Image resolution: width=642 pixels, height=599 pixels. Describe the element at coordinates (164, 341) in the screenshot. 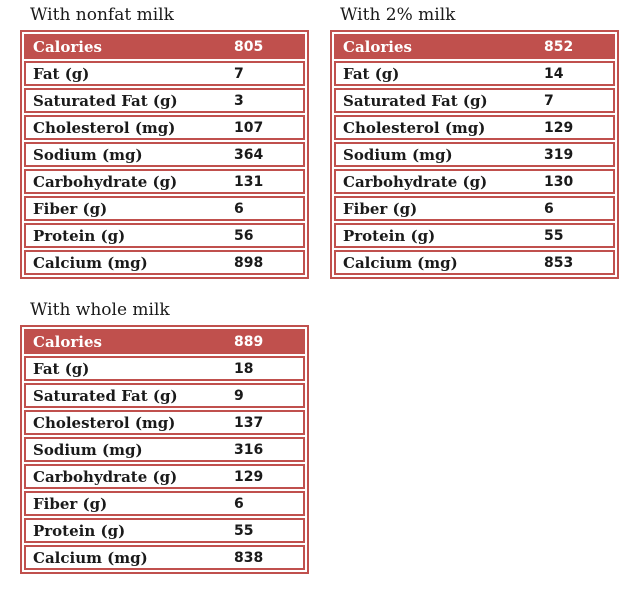

I see `table-header-row: Calories 889` at that location.